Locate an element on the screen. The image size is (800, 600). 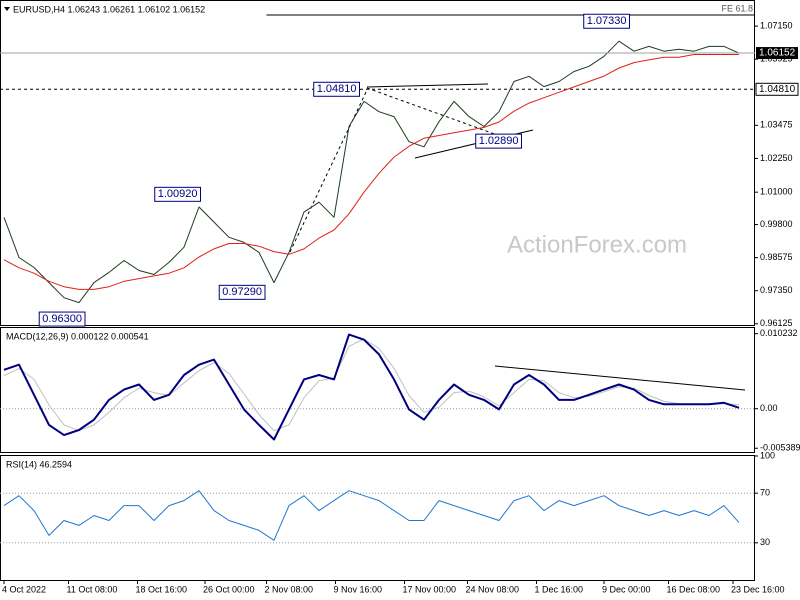
annotation-label: 0.96300 is located at coordinates (62, 319).